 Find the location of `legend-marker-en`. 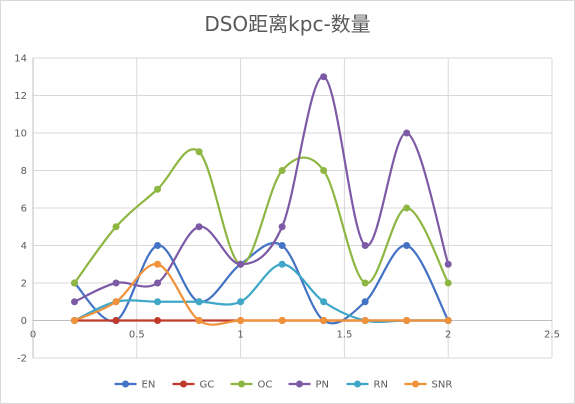

legend-marker-en is located at coordinates (125, 384).